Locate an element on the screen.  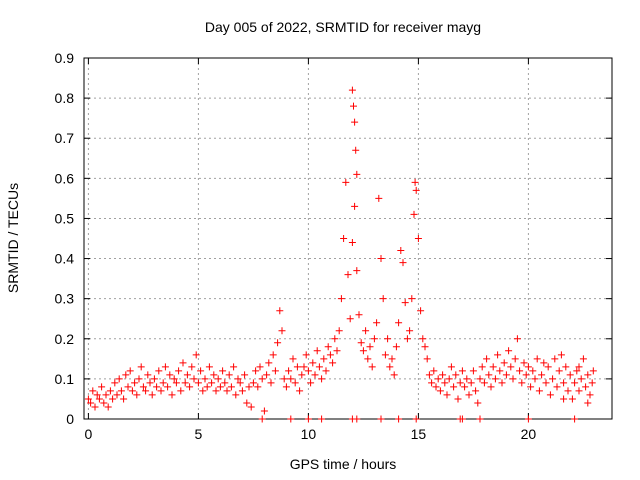
y-axis-label: SRMTID / TECUs is located at coordinates (13, 238).